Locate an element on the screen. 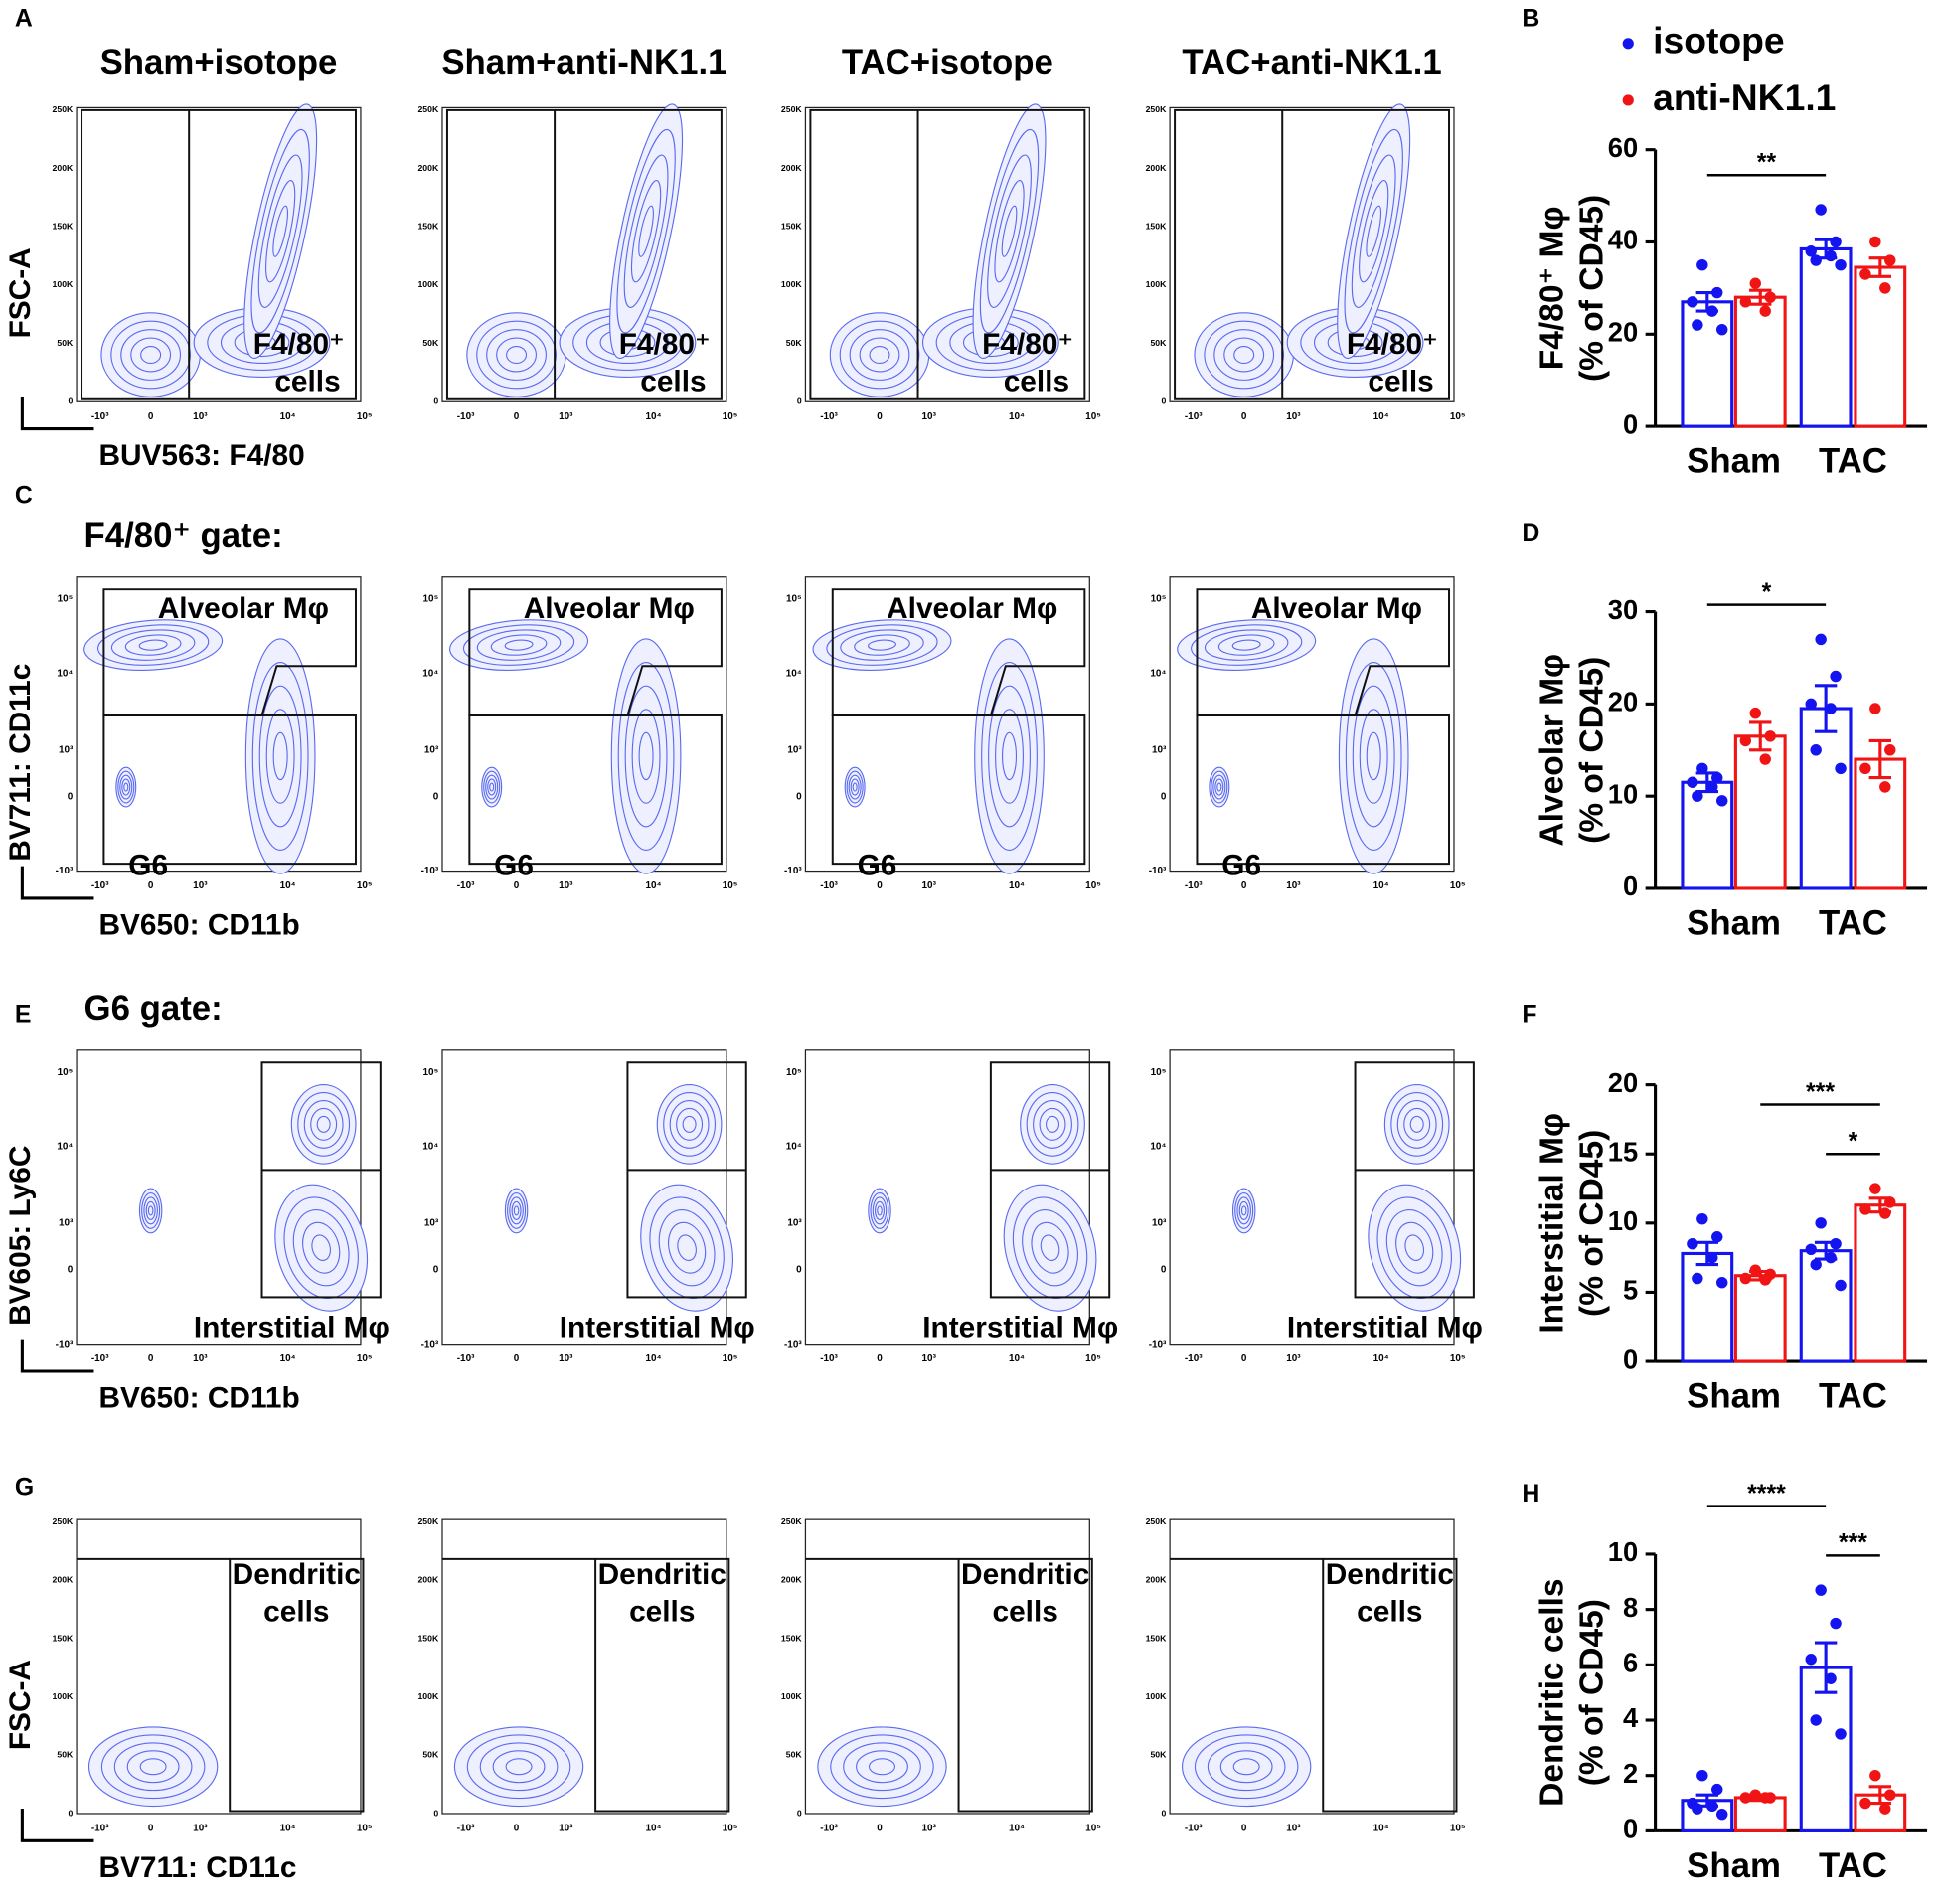 The width and height of the screenshot is (1937, 1904). y-axis-label: BV711: CD11c is located at coordinates (21, 763).